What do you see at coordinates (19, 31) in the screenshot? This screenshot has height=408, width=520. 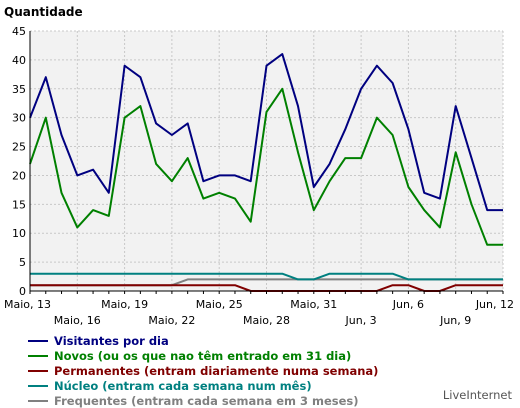 I see `y-tick-label: 45` at bounding box center [19, 31].